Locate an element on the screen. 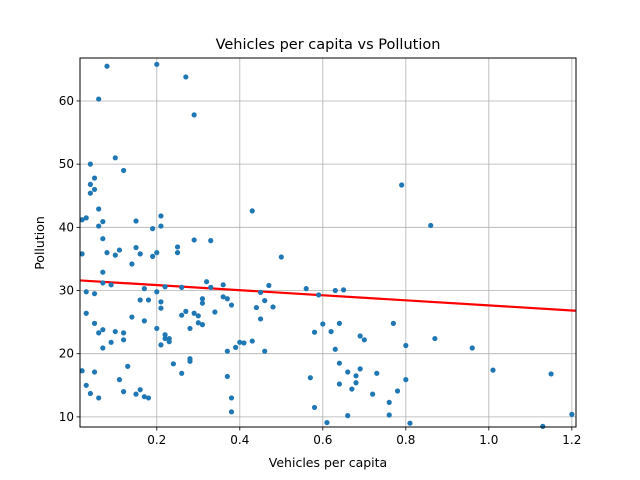 This screenshot has height=480, width=640. x-tick-label: 0.6 is located at coordinates (322, 440).